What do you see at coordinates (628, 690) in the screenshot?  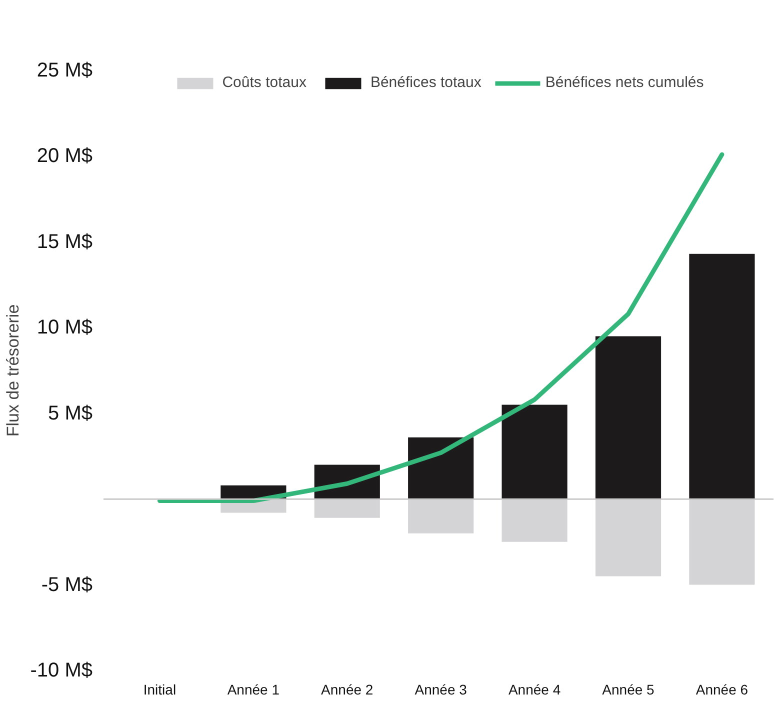 I see `x-tick-label: Année 5` at bounding box center [628, 690].